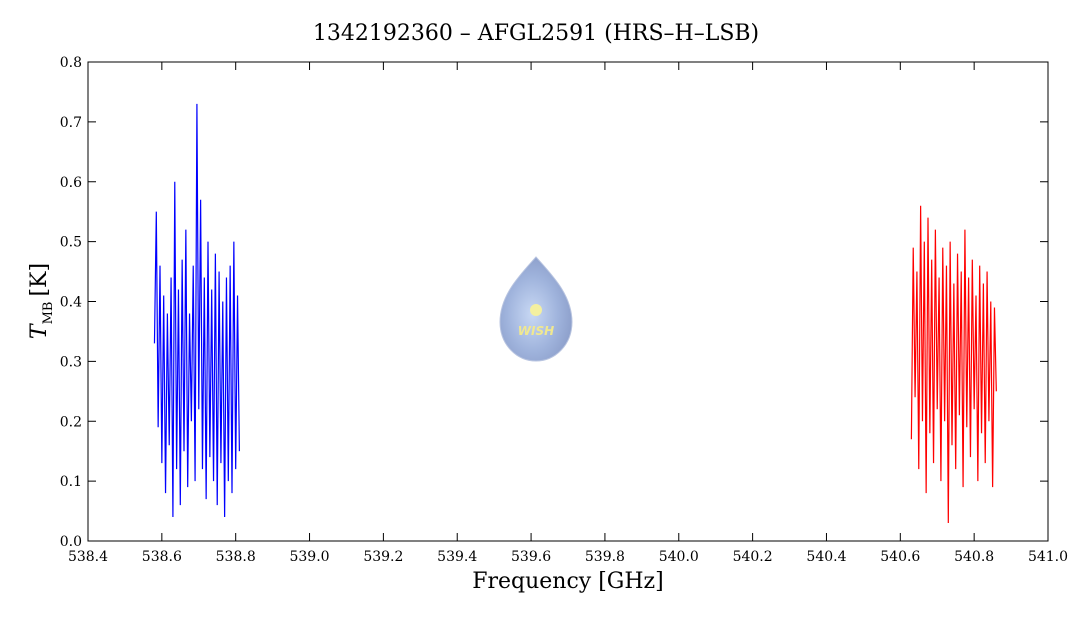 The width and height of the screenshot is (1072, 618). Describe the element at coordinates (41, 301) in the screenshot. I see `y-axis-label: TMB [K]` at that location.